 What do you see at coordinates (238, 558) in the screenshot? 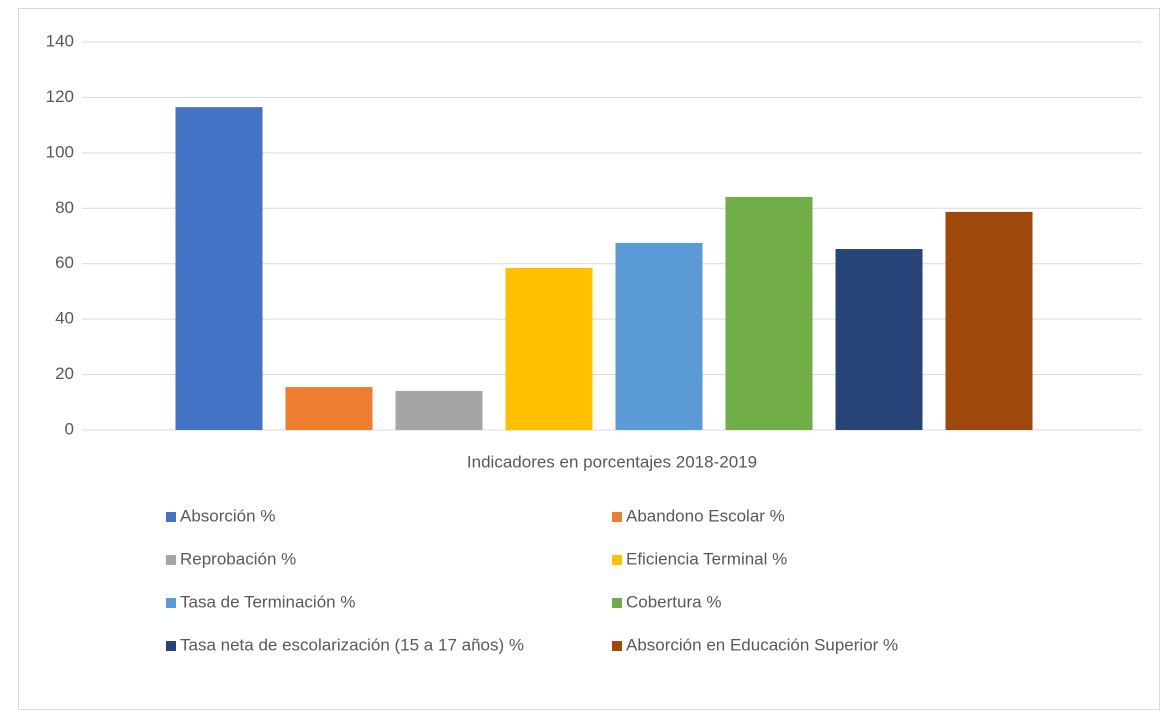
I see `legend-label: Reprobación %` at bounding box center [238, 558].